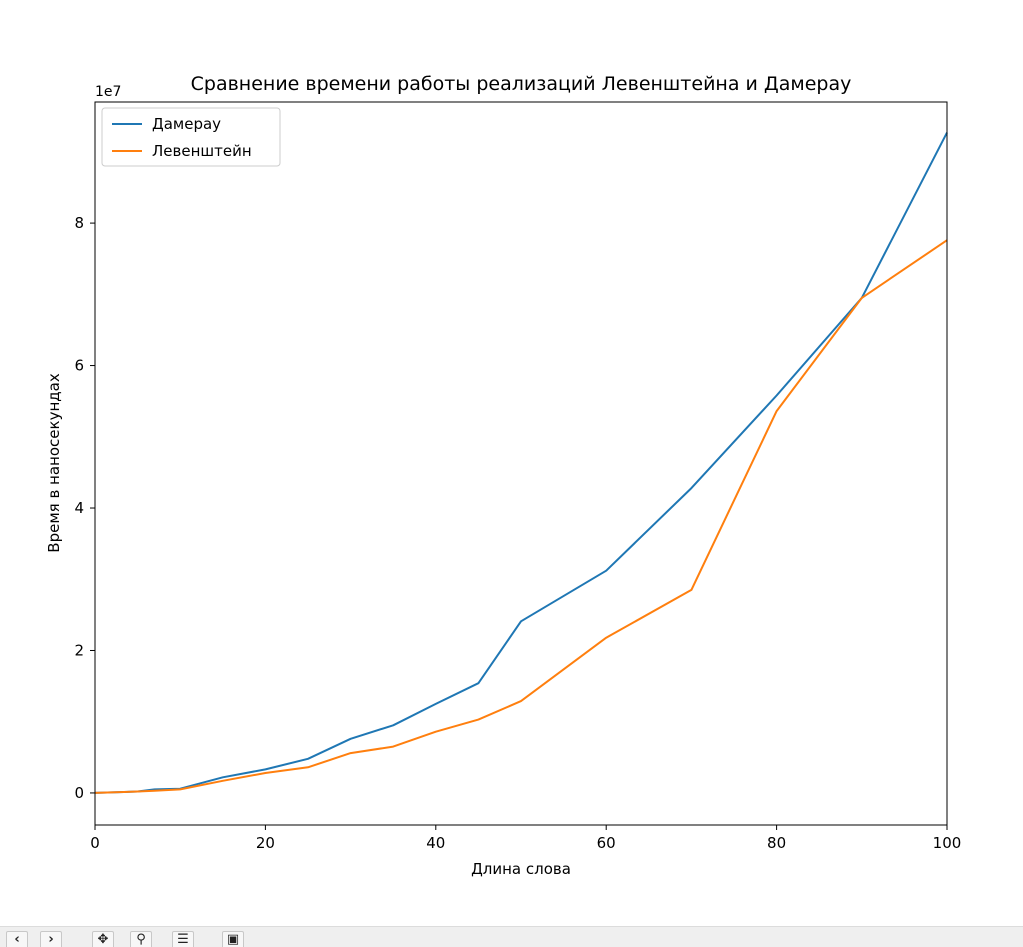 The image size is (1023, 947). I want to click on x-axis-label: Длина слова, so click(521, 869).